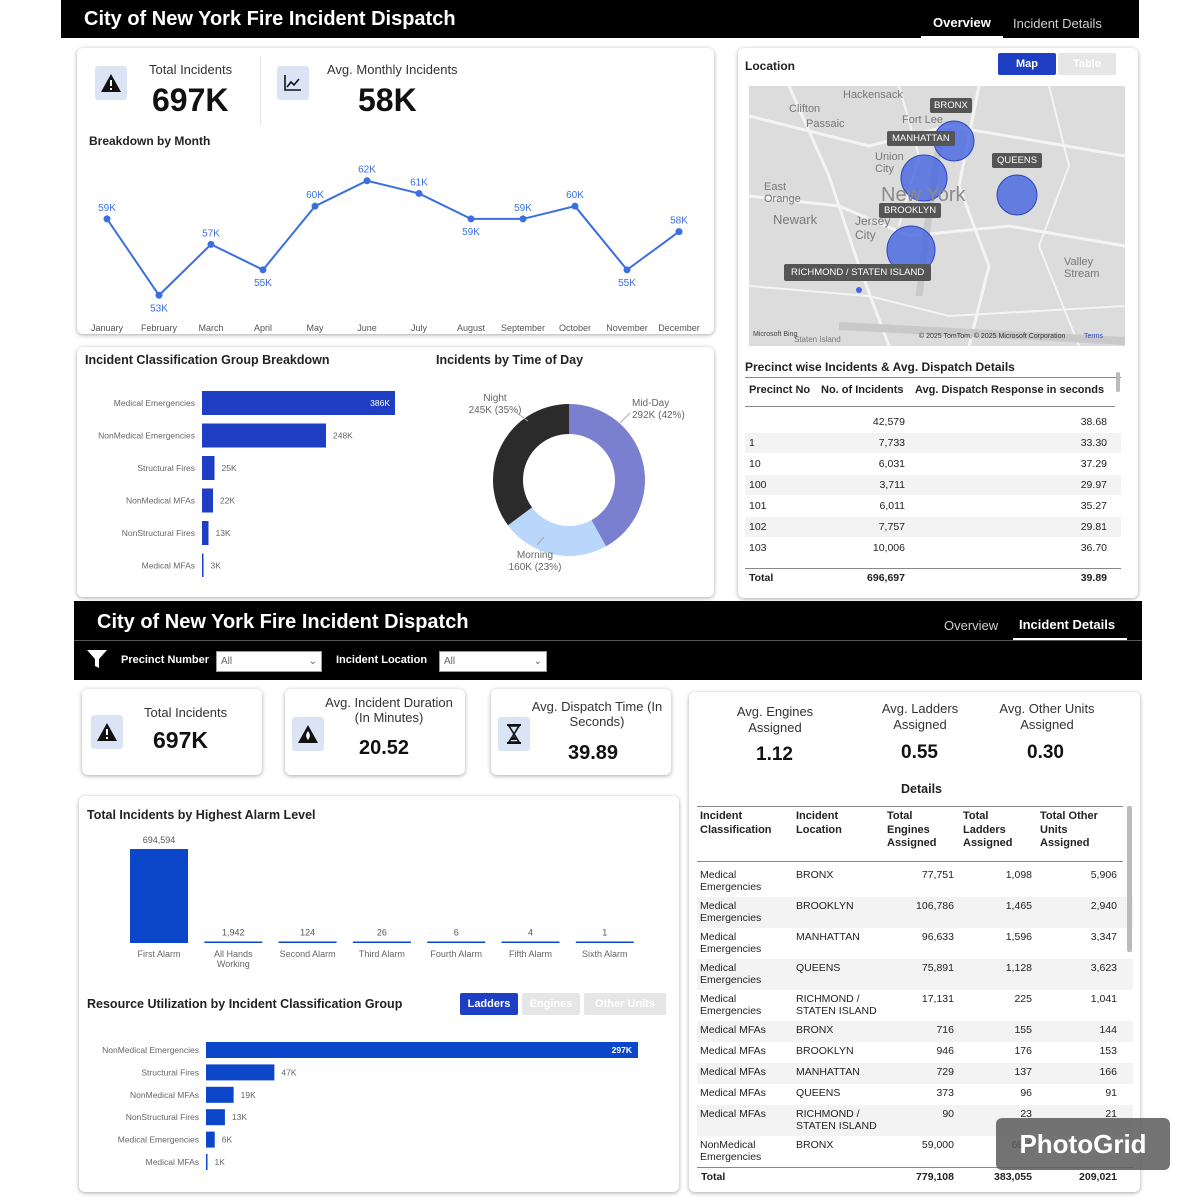  Describe the element at coordinates (733, 1114) in the screenshot. I see `details-cell-classification: Medical MFAs` at that location.